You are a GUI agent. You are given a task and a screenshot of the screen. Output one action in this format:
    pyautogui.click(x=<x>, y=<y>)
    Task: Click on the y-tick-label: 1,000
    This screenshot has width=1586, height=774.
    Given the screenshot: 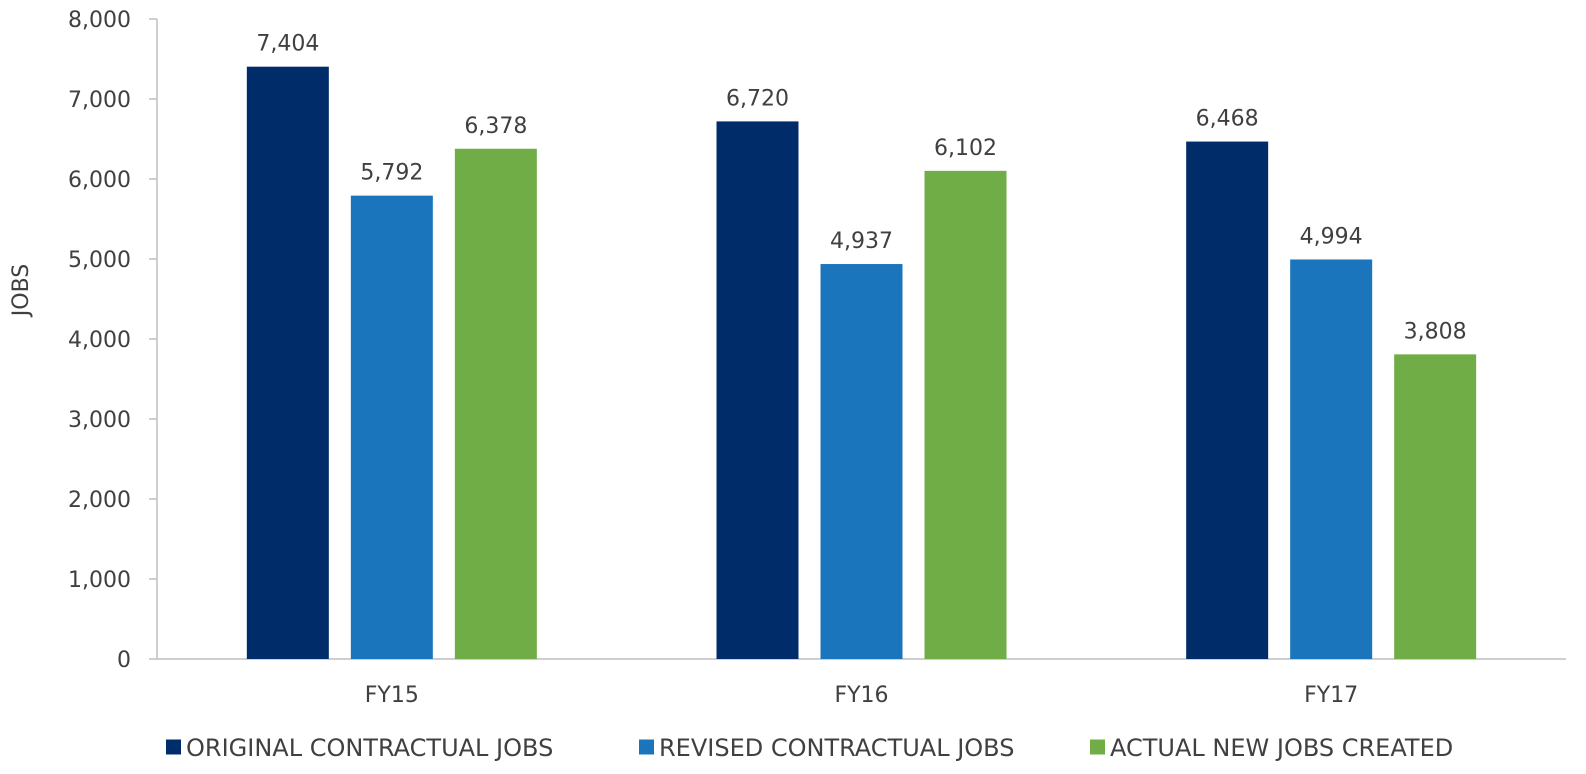 What is the action you would take?
    pyautogui.click(x=99, y=580)
    